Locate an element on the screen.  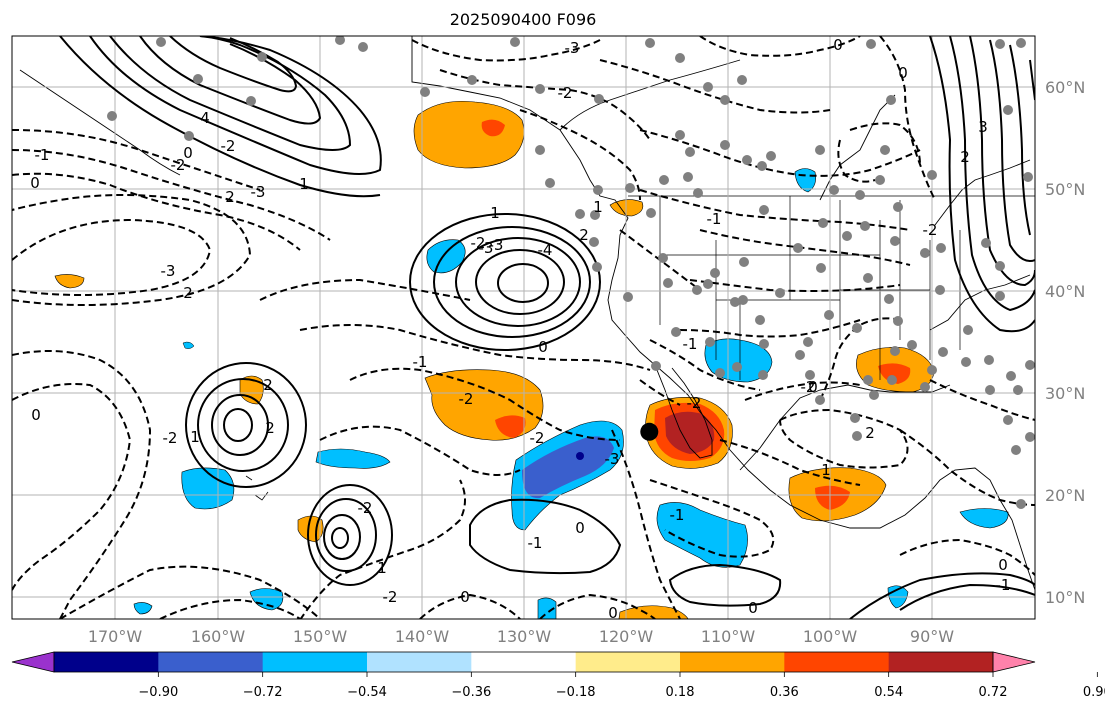
shade-orange-west-edge is located at coordinates (69, 281).